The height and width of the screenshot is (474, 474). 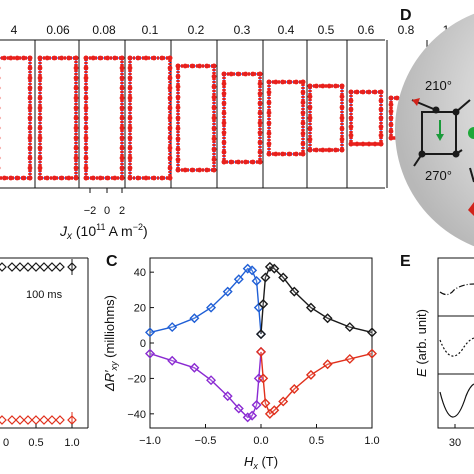 I want to click on panel-letter-d: D, so click(x=406, y=15).